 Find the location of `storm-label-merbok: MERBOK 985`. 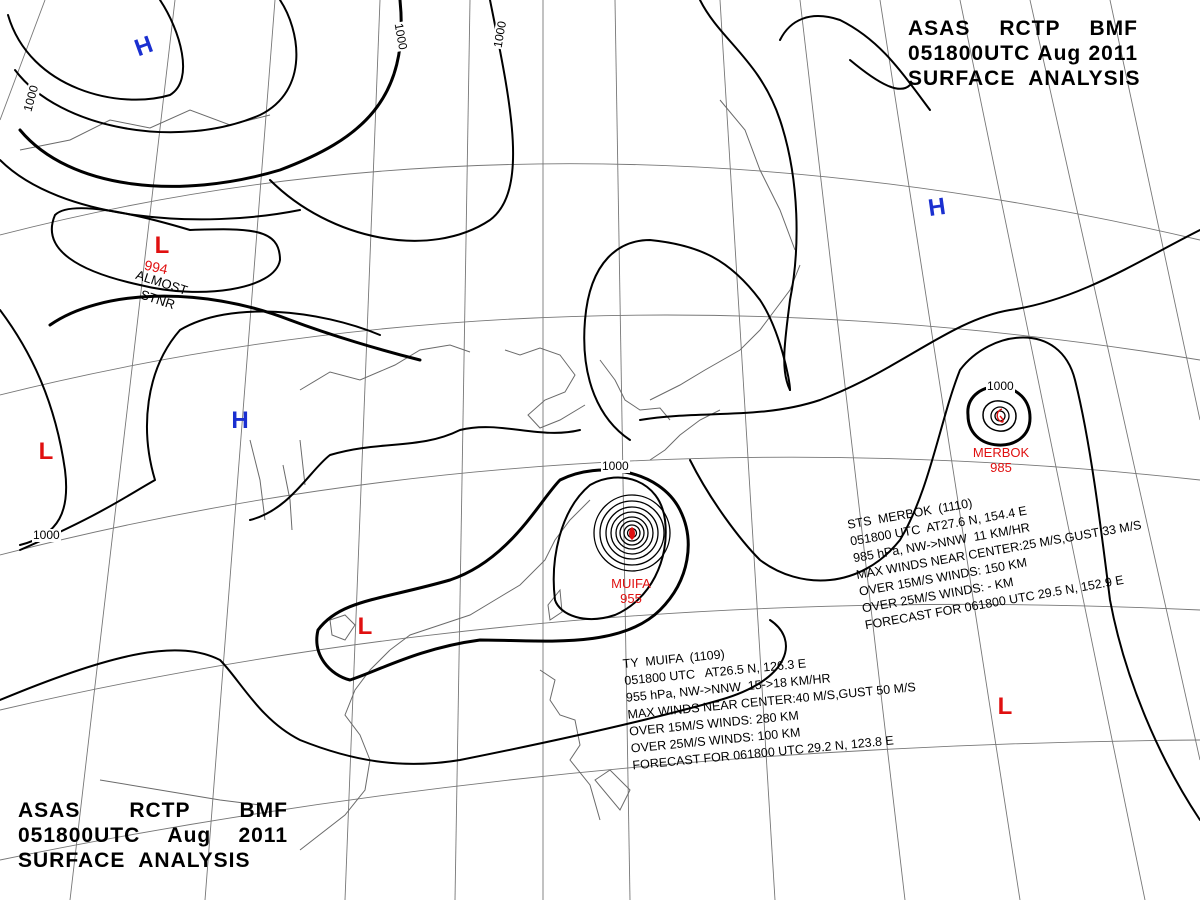

storm-label-merbok: MERBOK 985 is located at coordinates (1001, 460).